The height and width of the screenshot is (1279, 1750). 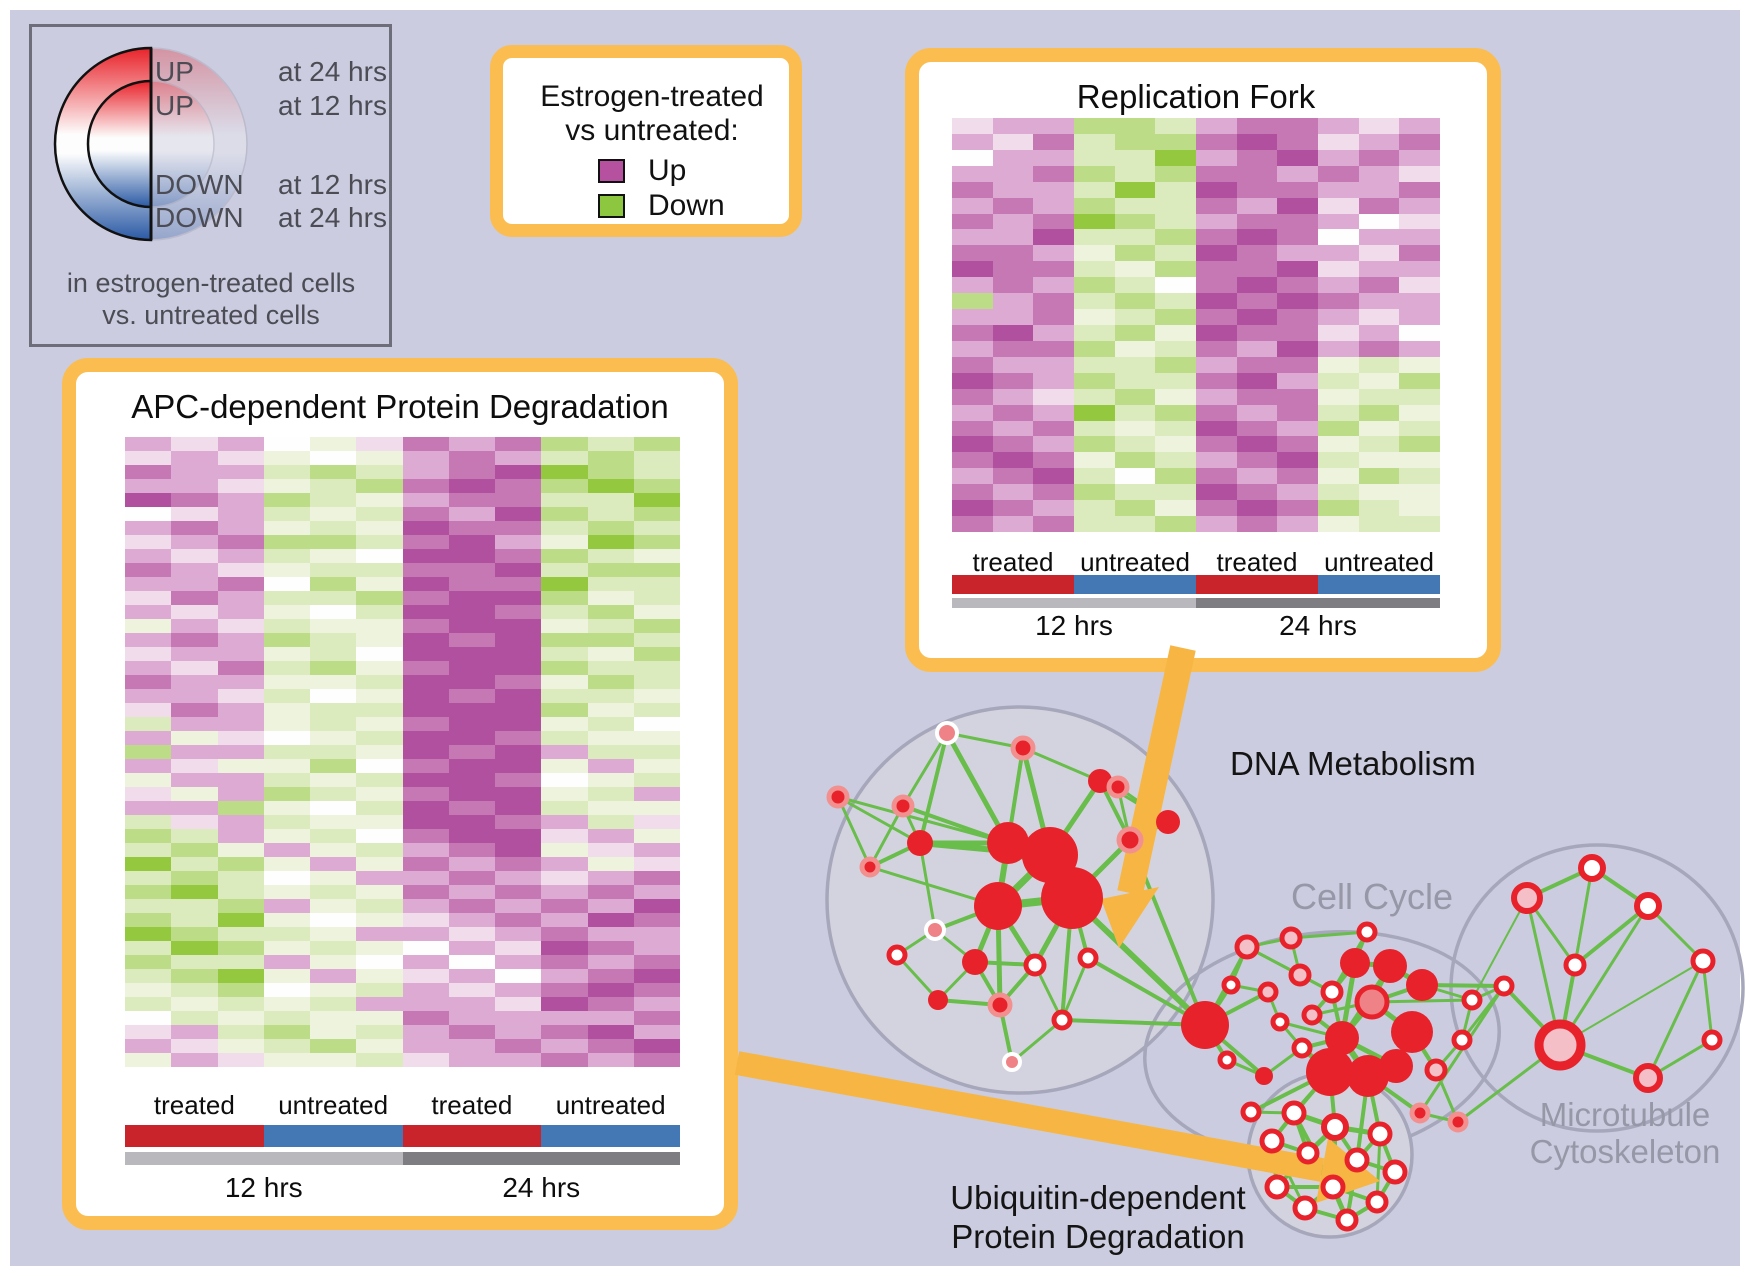 What do you see at coordinates (472, 1105) in the screenshot?
I see `group-label: treated` at bounding box center [472, 1105].